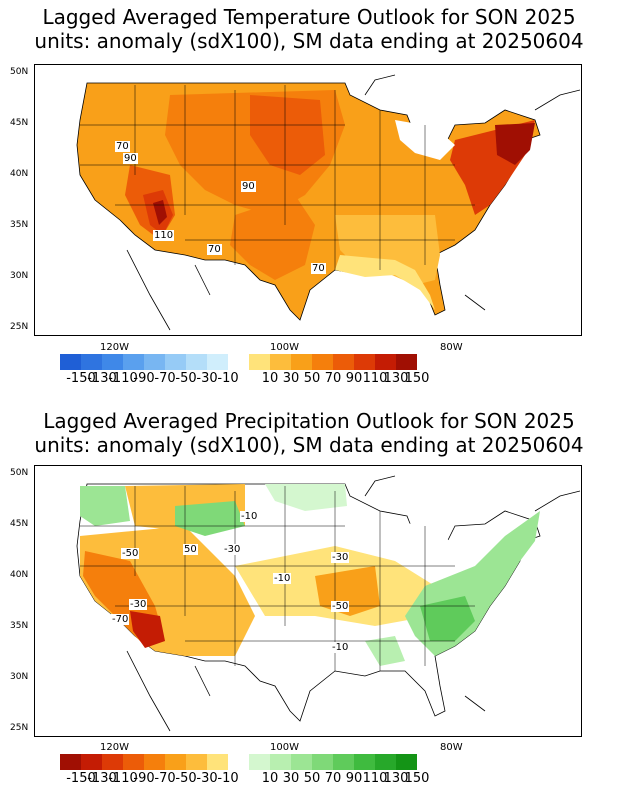 The width and height of the screenshot is (618, 800). I want to click on new-england-max-zone, so click(515, 144).